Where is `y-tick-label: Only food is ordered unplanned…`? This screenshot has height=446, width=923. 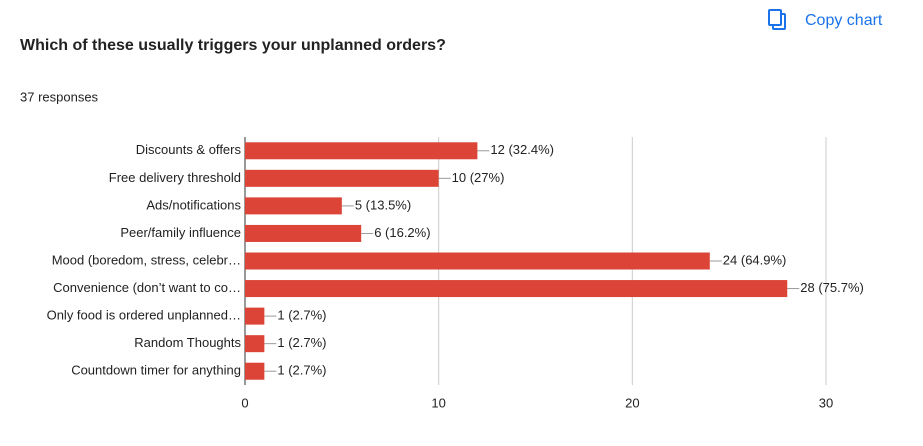 y-tick-label: Only food is ordered unplanned… is located at coordinates (144, 315).